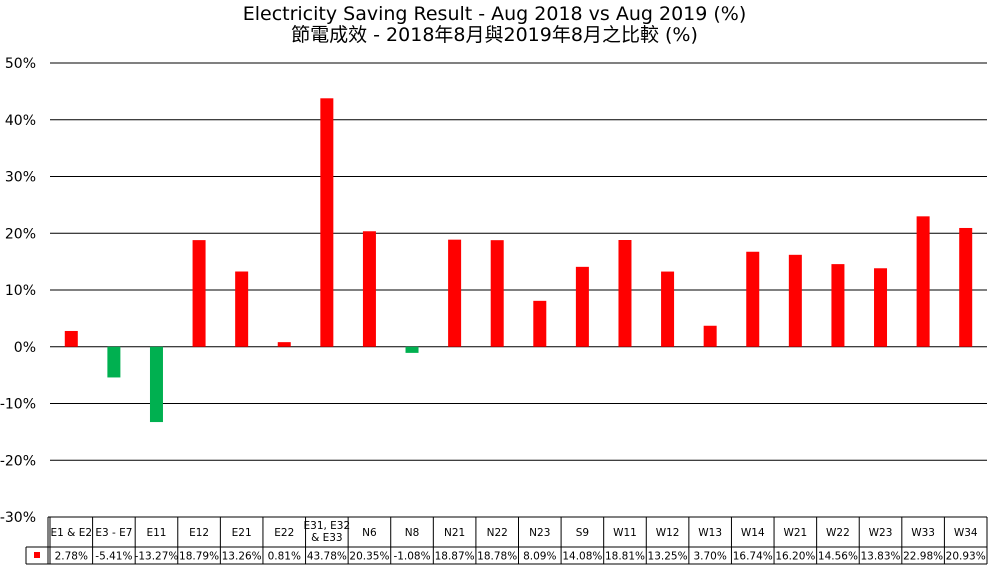 The height and width of the screenshot is (567, 989). I want to click on category-label: E12, so click(199, 533).